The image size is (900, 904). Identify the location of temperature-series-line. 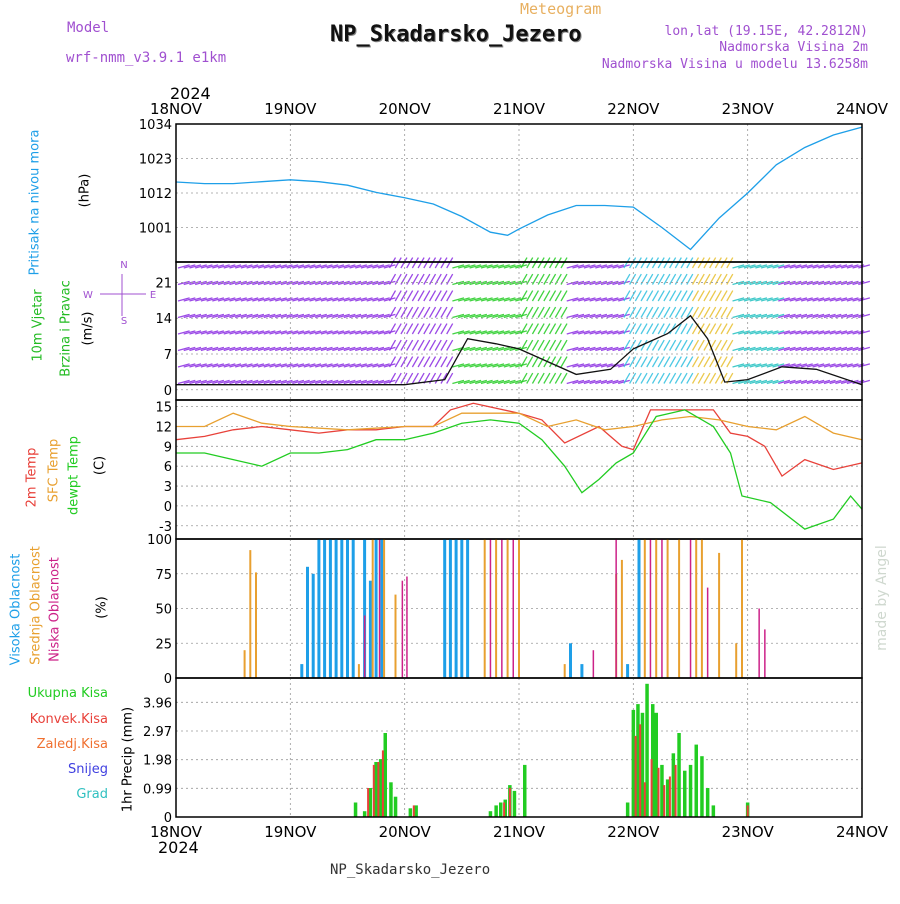
(519, 469).